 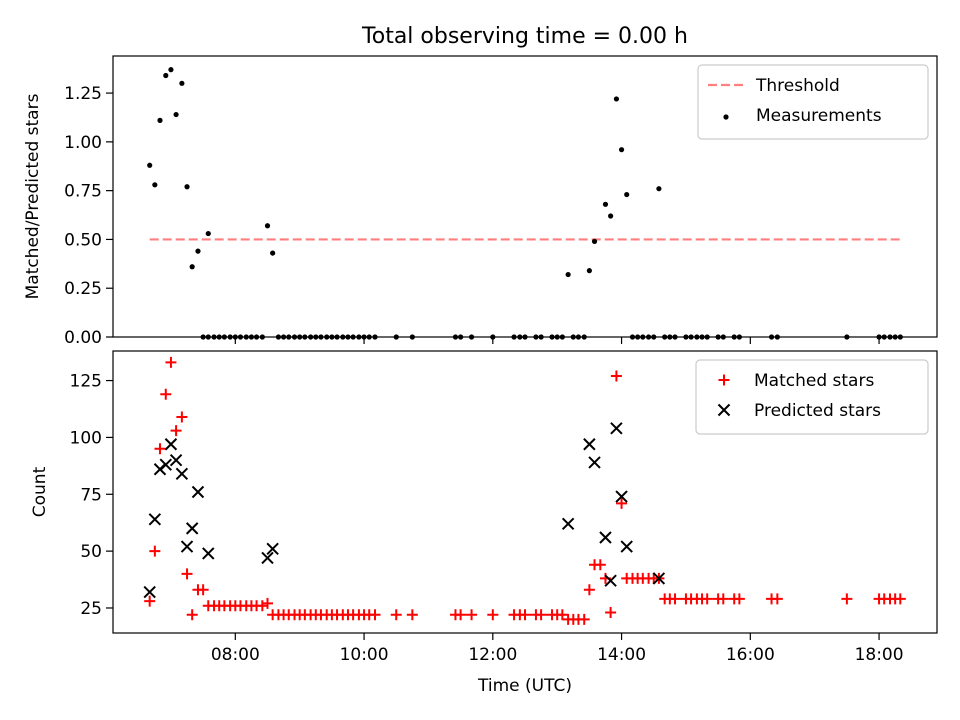 What do you see at coordinates (404, 510) in the screenshot?
I see `bottom-series-predicted-stars` at bounding box center [404, 510].